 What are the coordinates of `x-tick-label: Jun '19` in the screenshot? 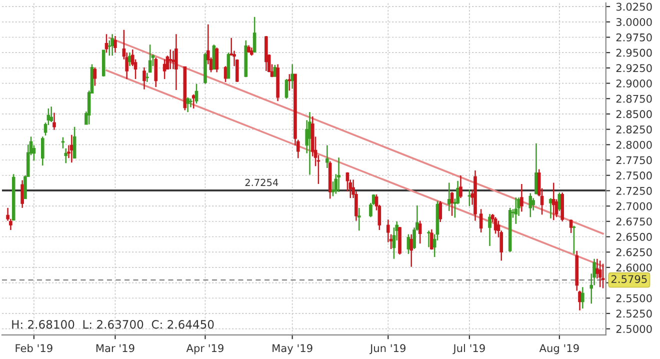 It's located at (387, 349).